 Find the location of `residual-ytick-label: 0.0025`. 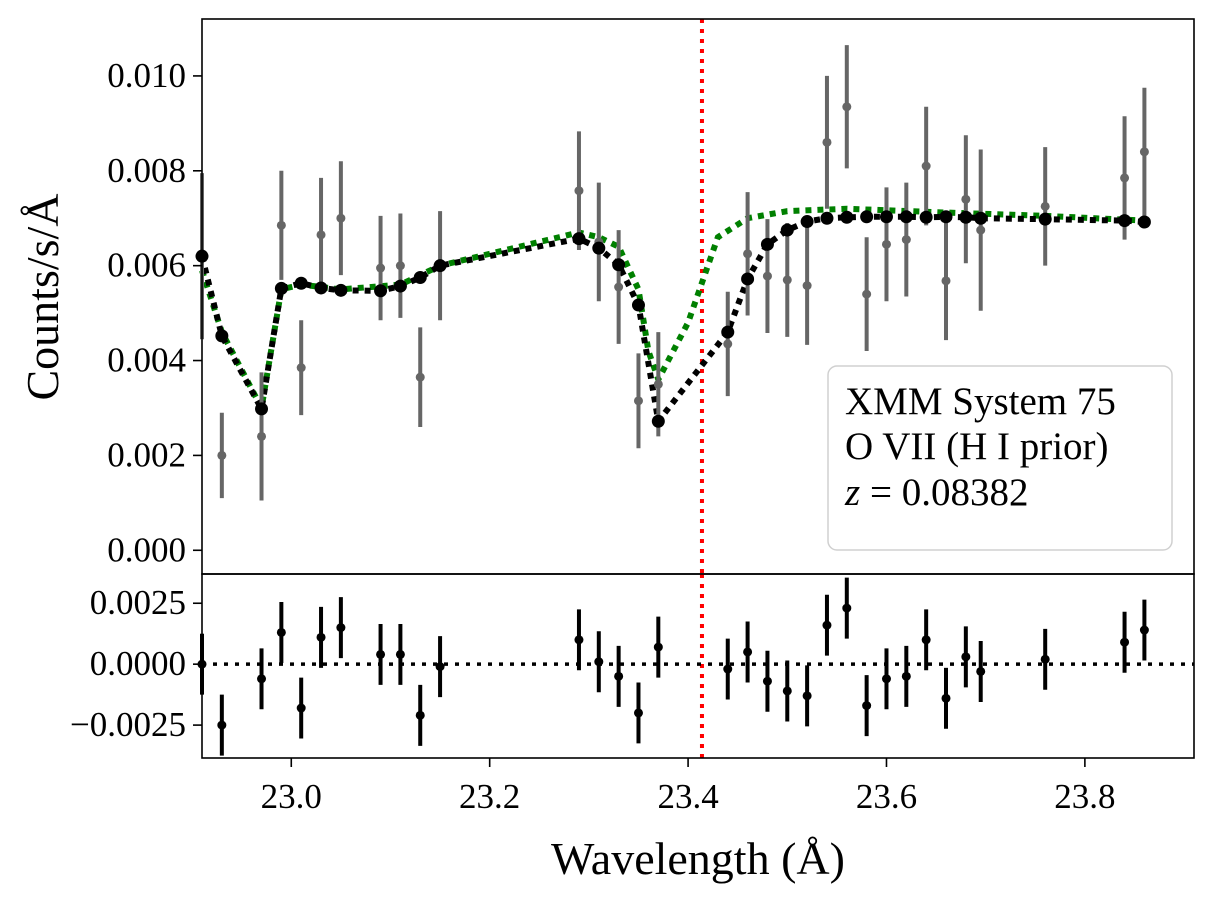

residual-ytick-label: 0.0025 is located at coordinates (138, 602).